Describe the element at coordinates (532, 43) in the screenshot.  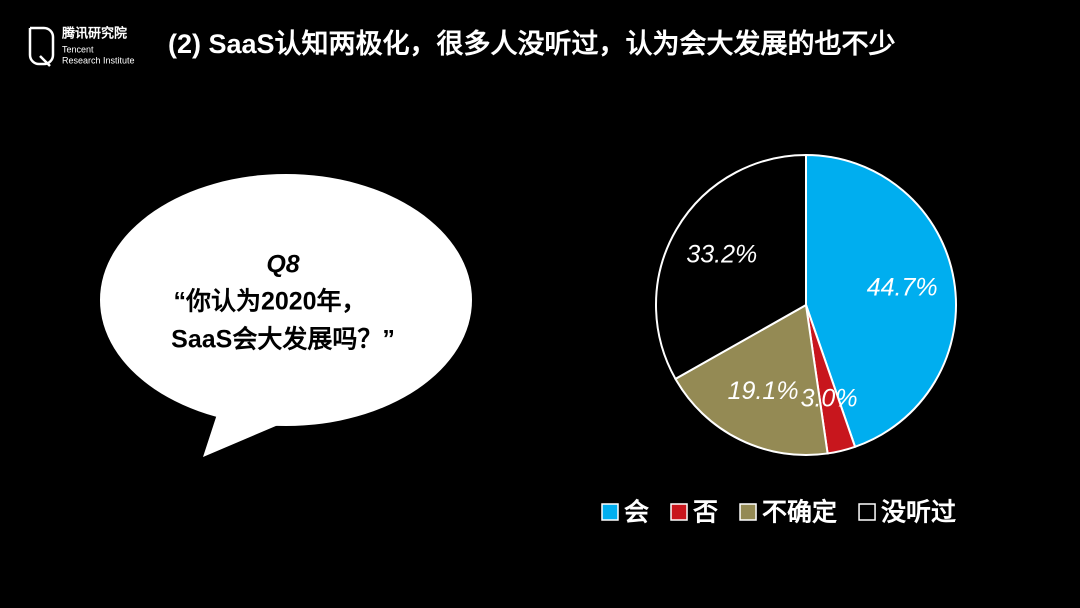
I see `slide-title: (2) SaaS认知两极化，很多人没听过，认为会大发展的也不少` at that location.